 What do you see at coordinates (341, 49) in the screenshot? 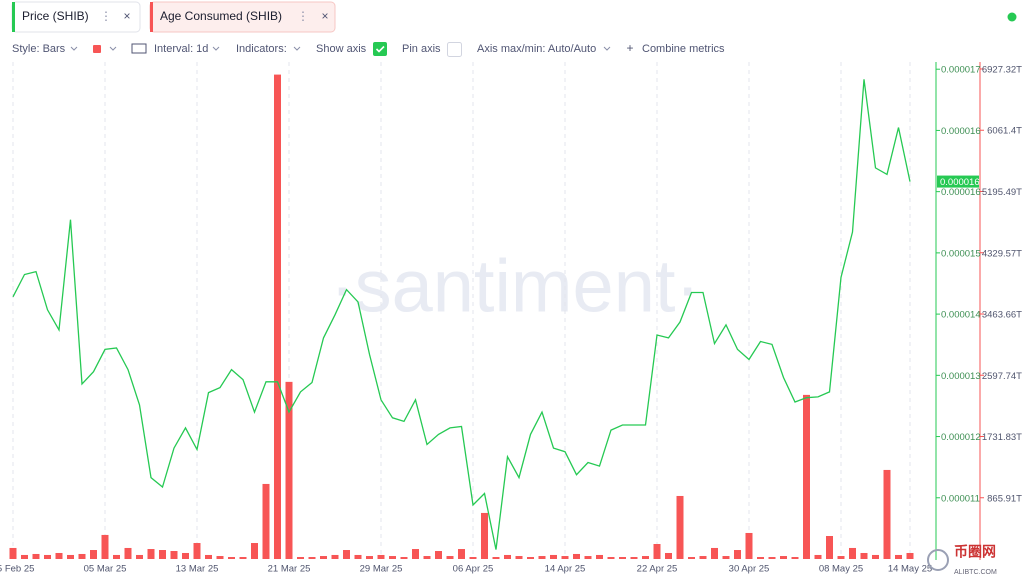
I see `show-axis-label: Show axis` at bounding box center [341, 49].